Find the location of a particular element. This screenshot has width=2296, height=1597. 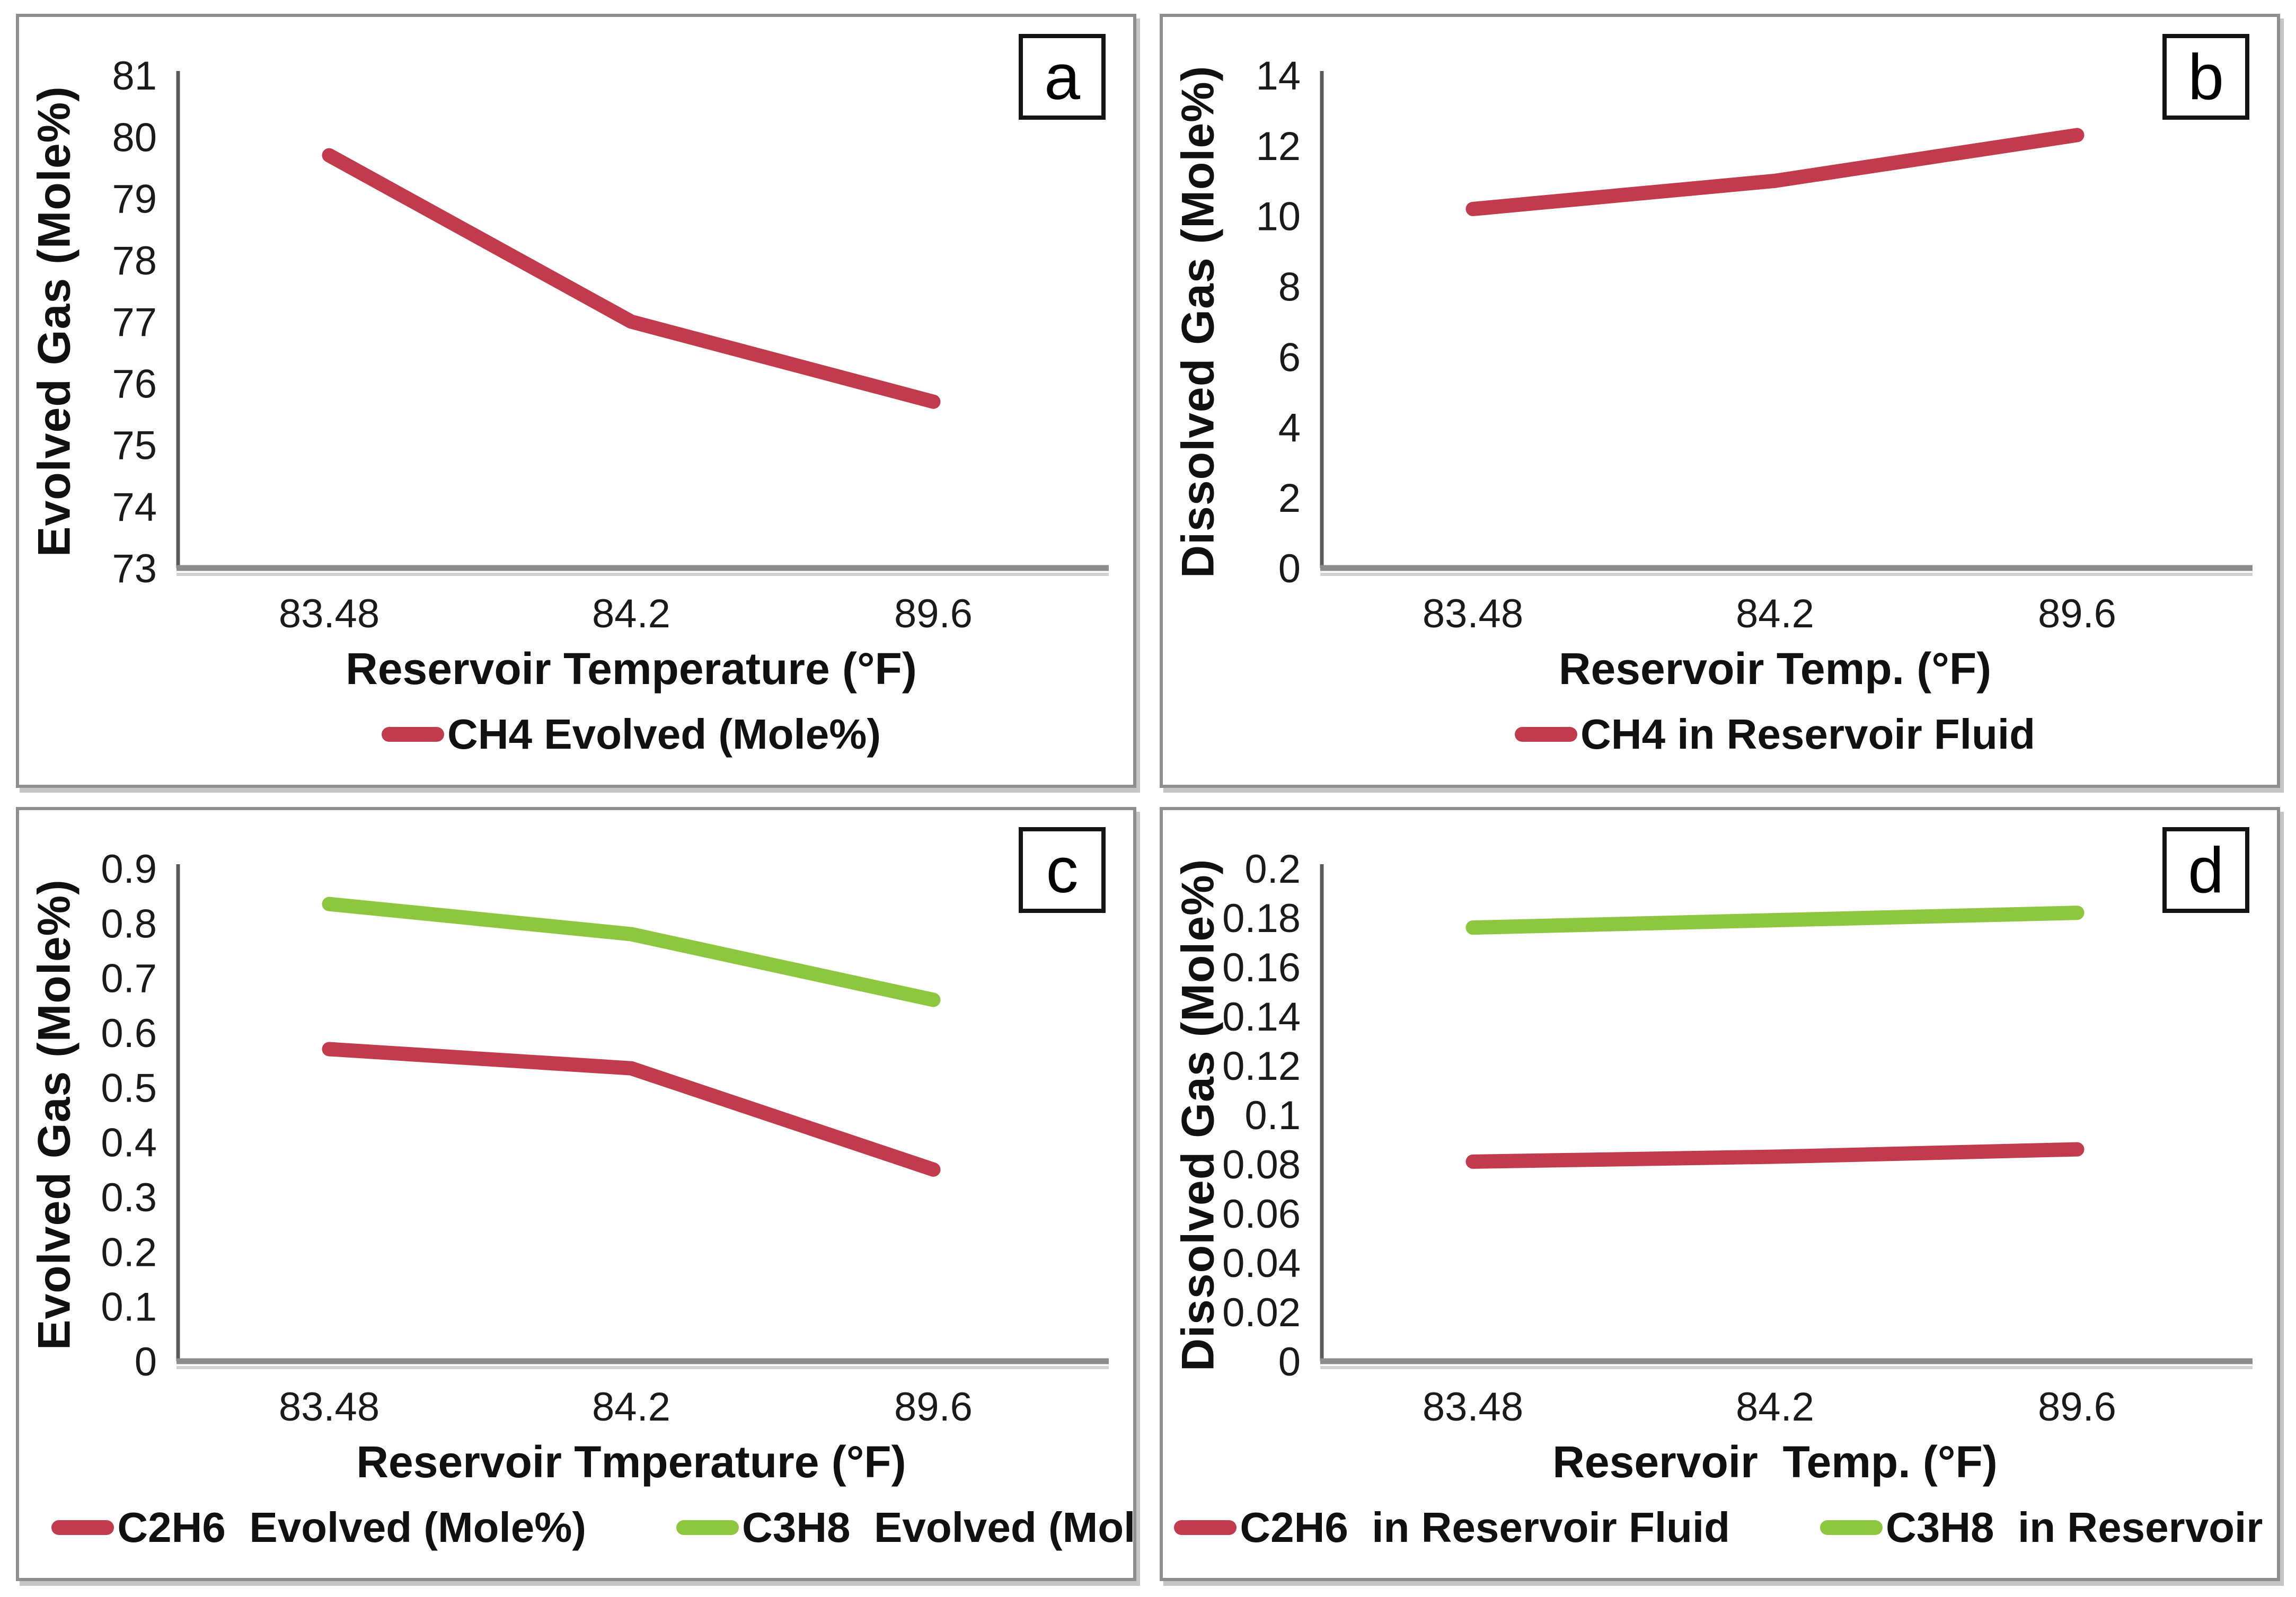

panel-letter-badge: d is located at coordinates (2205, 870).